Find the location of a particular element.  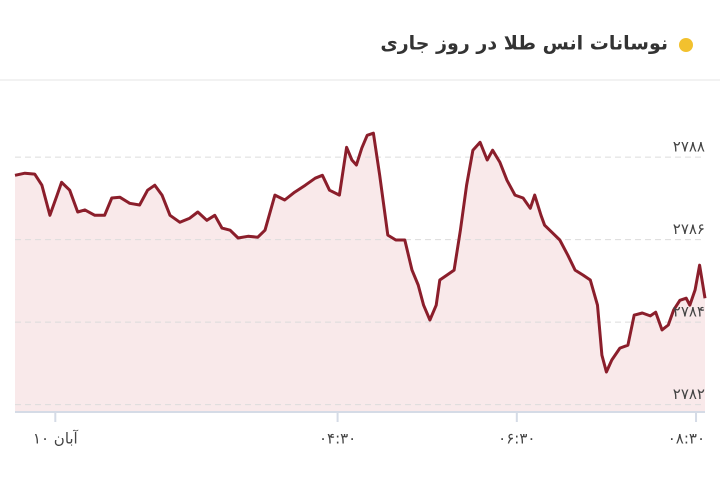

x-tick-label: ۰۴:۳۰ is located at coordinates (337, 439).